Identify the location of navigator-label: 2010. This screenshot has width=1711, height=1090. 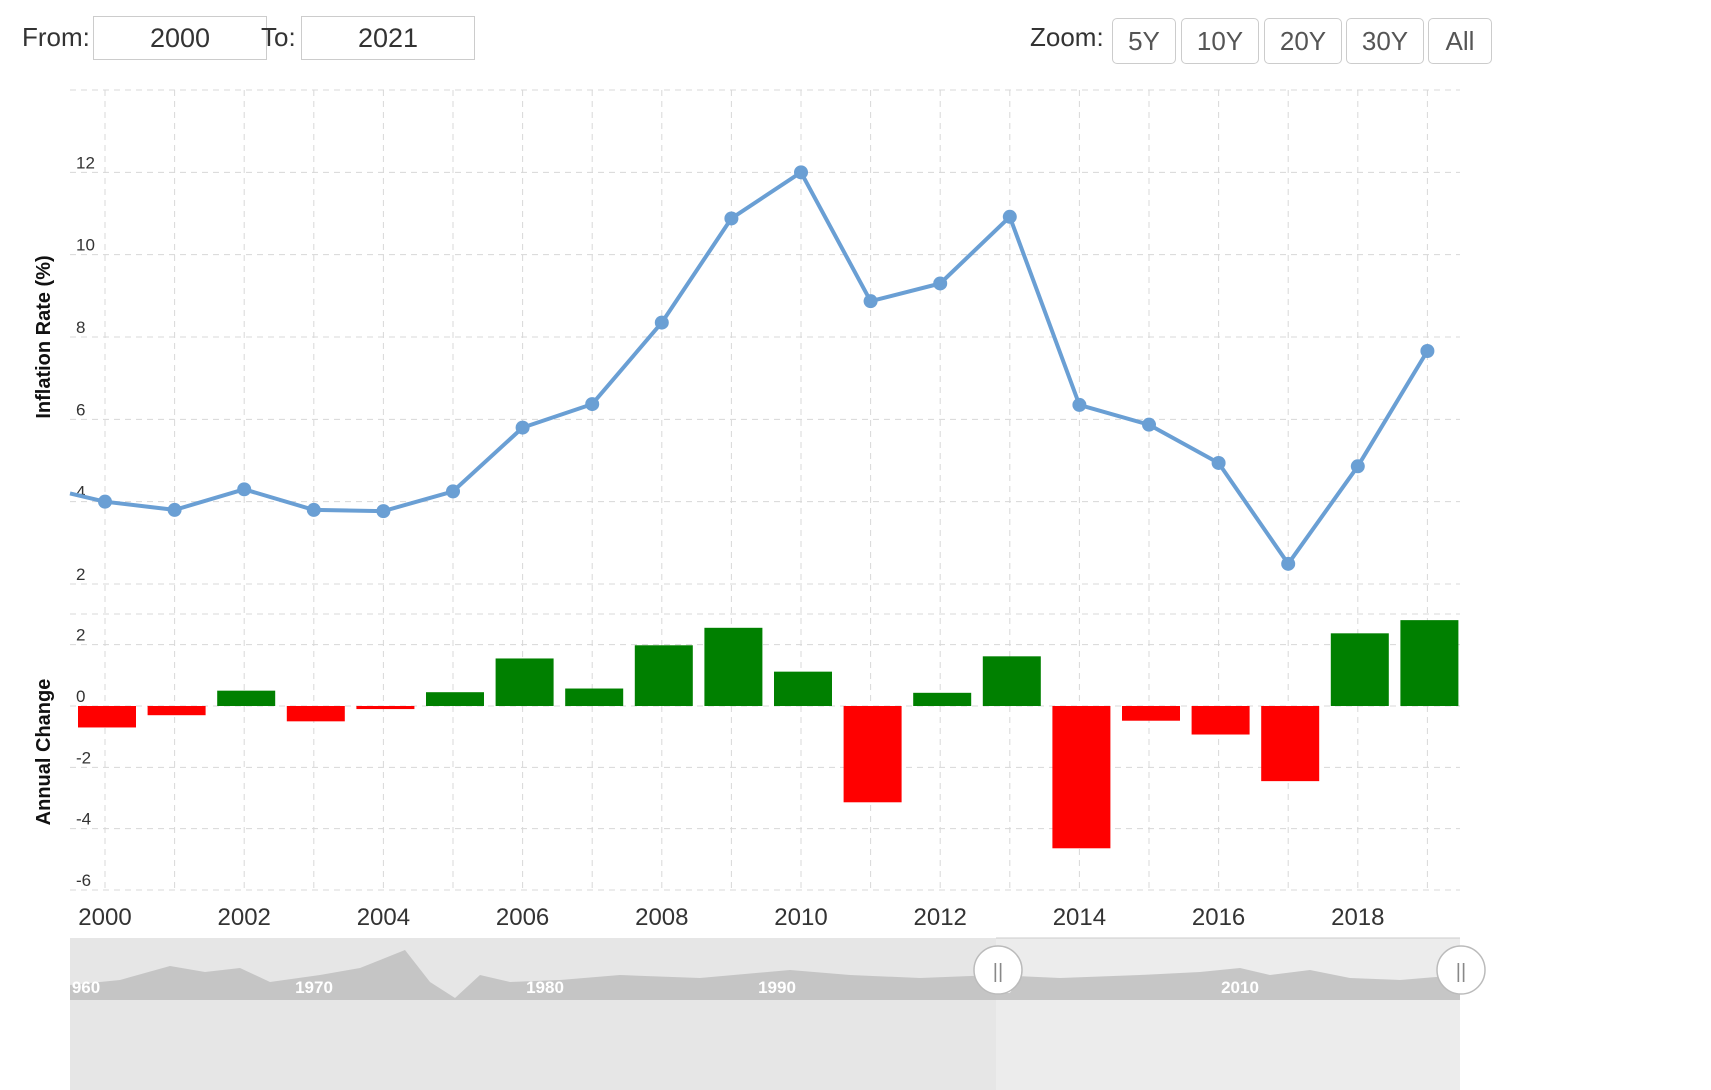
(1240, 987).